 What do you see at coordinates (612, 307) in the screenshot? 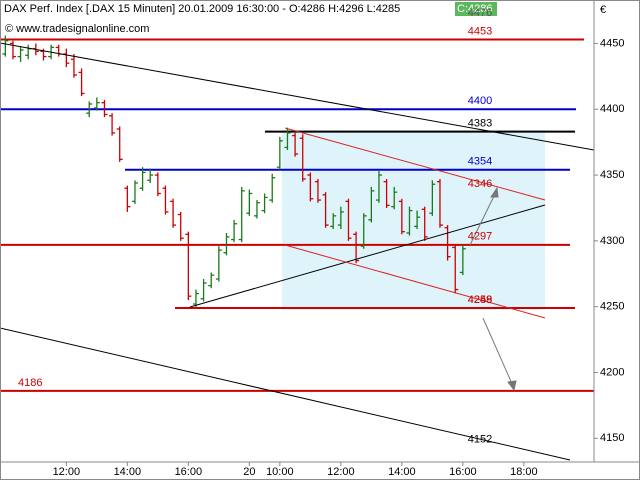
I see `y-tick-label: 4250` at bounding box center [612, 307].